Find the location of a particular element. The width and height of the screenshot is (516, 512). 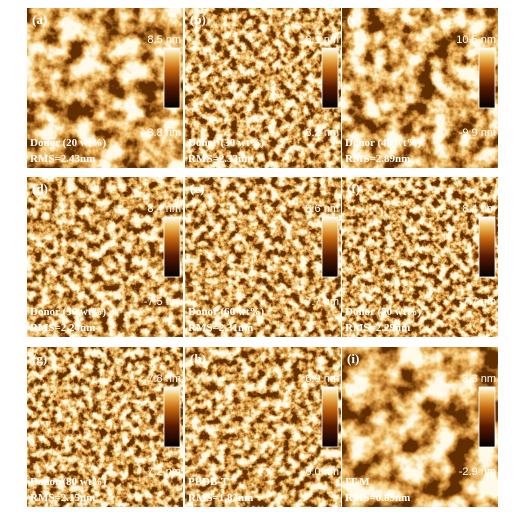

rms-value: RMS=2.31nm is located at coordinates (220, 328).